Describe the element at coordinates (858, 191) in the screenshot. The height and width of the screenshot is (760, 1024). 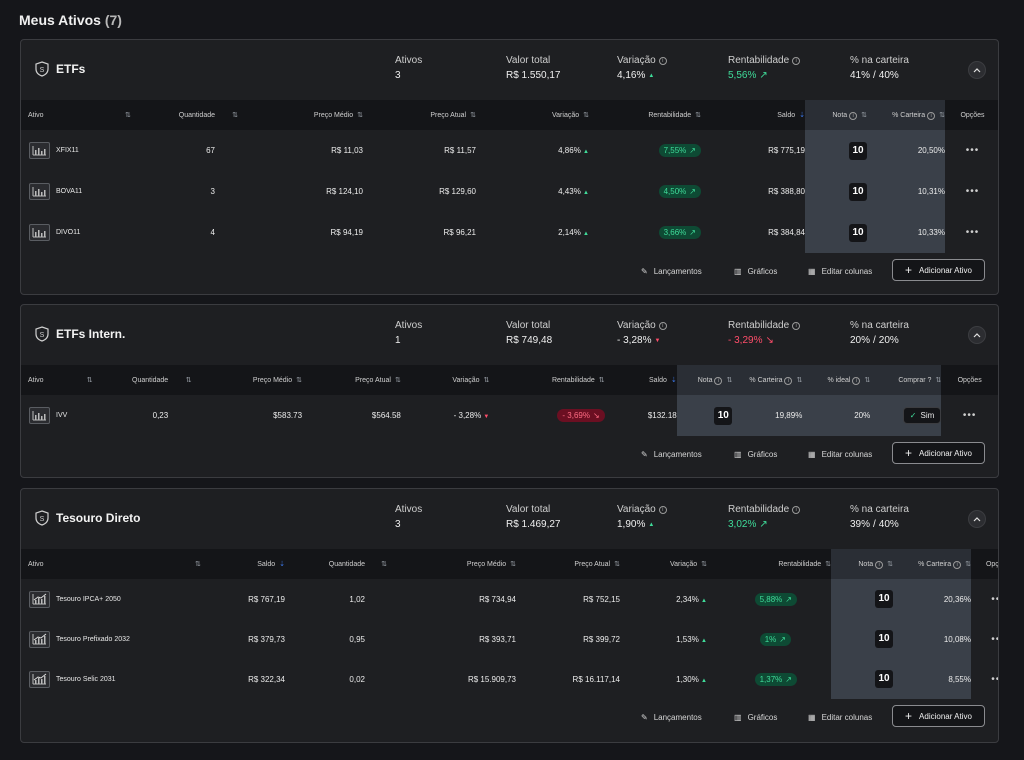
I see `nota-badge: 10` at that location.